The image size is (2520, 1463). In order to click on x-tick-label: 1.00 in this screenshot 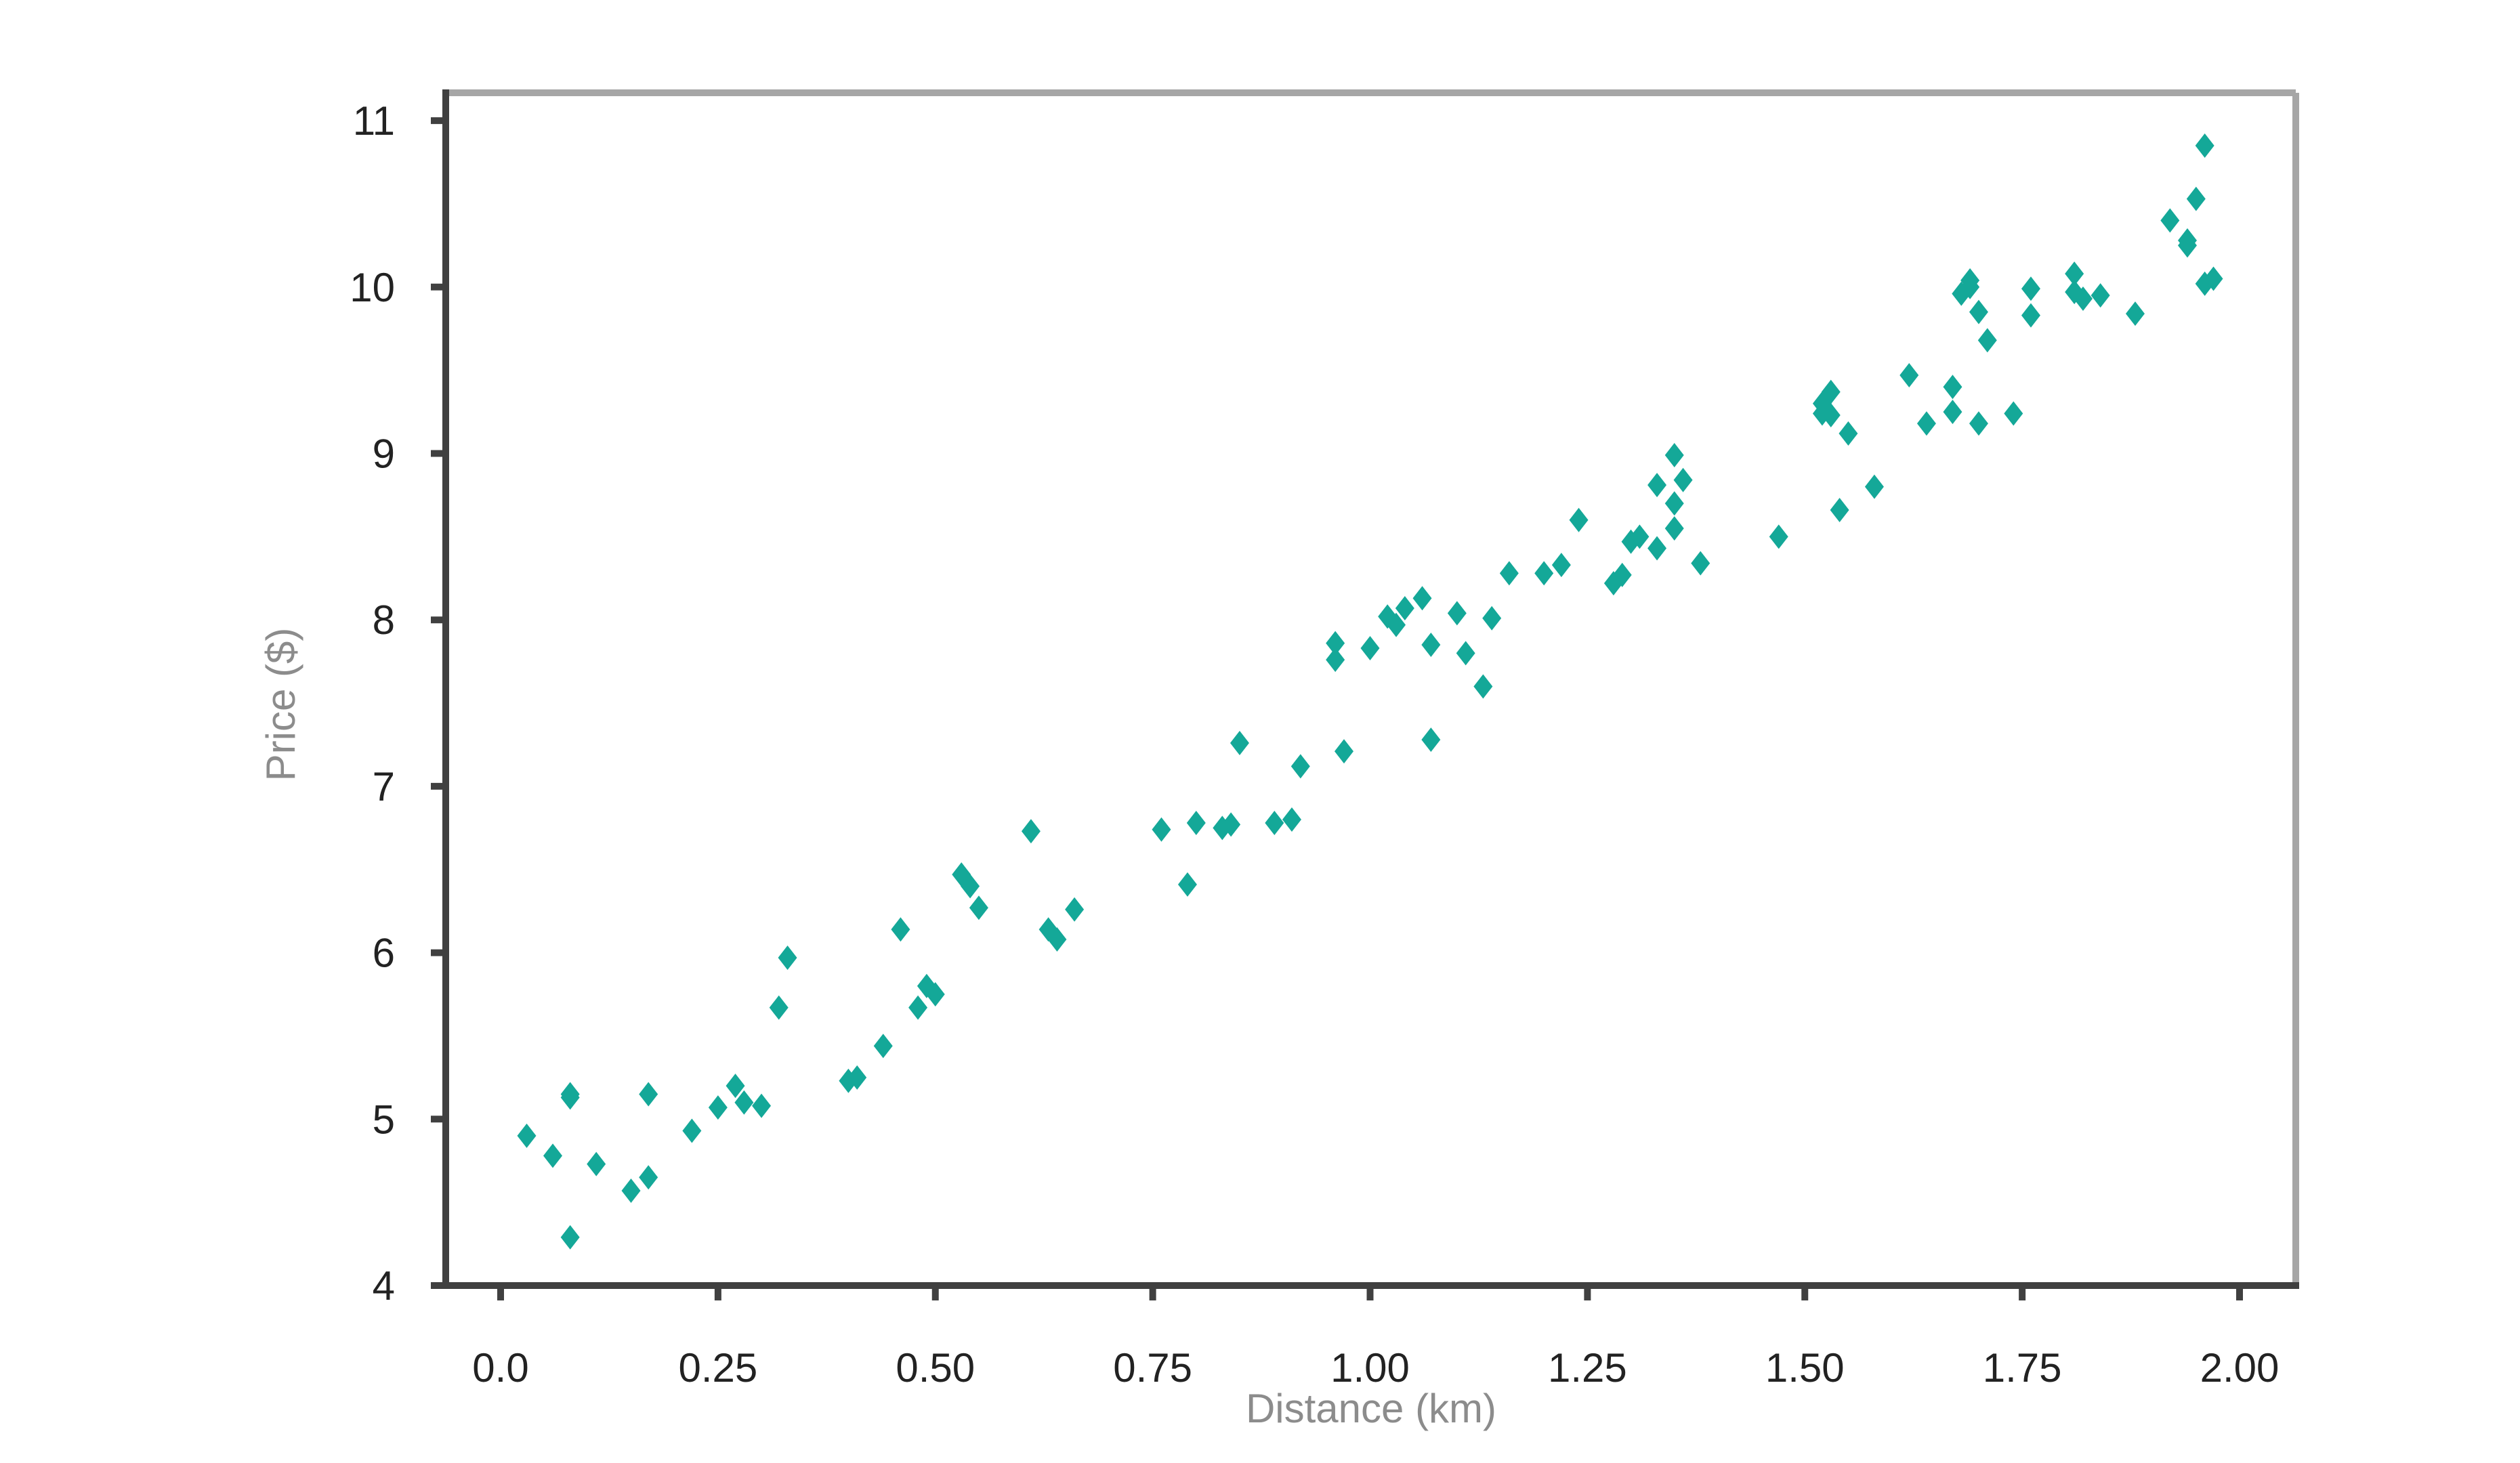, I will do `click(1370, 1368)`.